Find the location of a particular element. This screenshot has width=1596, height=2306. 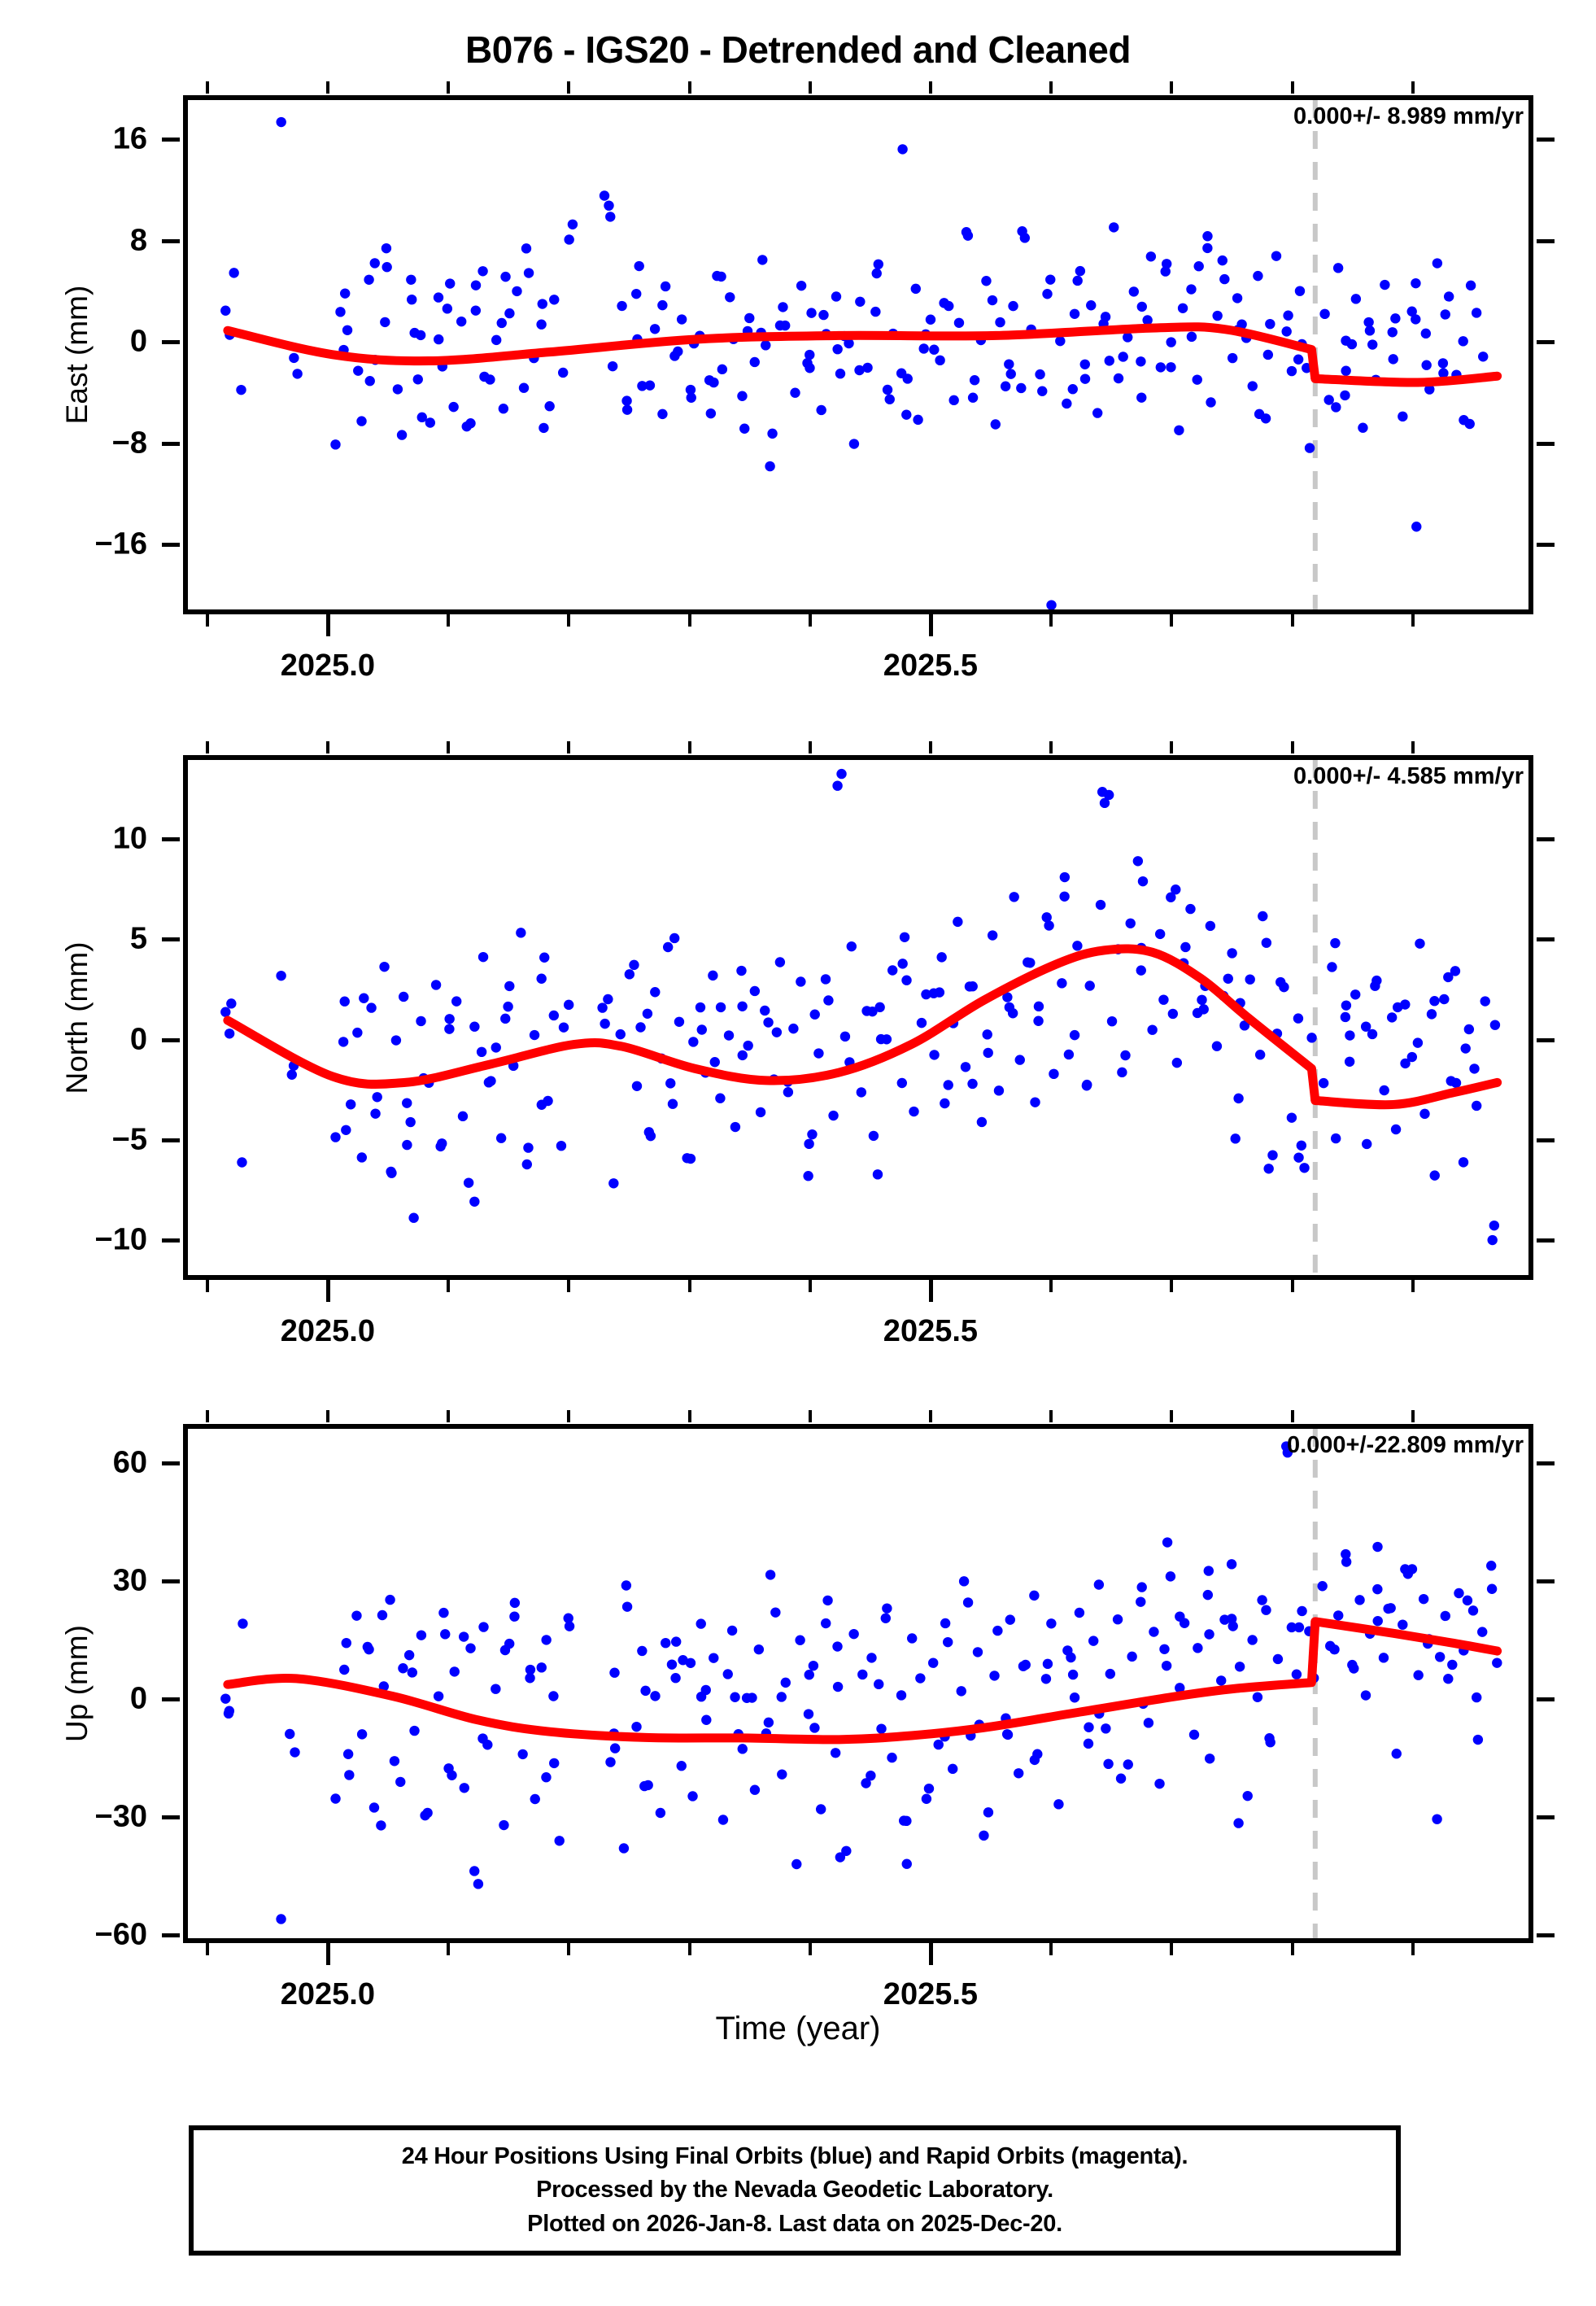

x-tick-label: 2025.5 is located at coordinates (931, 1994).